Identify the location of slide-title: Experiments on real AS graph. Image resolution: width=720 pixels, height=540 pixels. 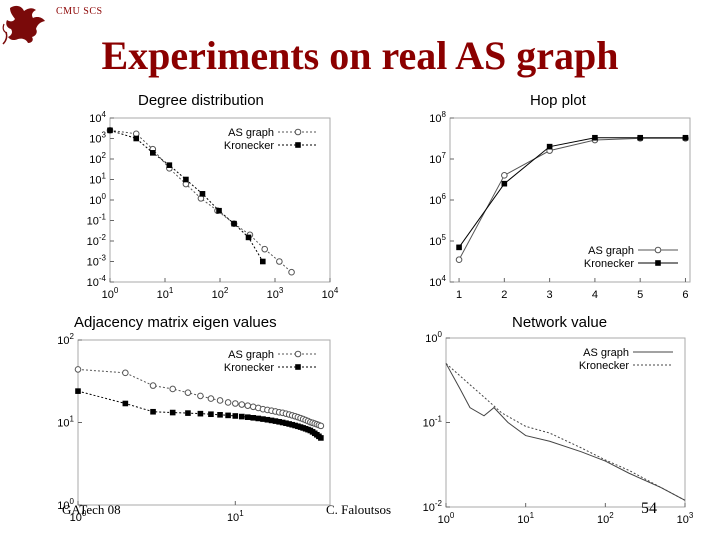
(360, 55).